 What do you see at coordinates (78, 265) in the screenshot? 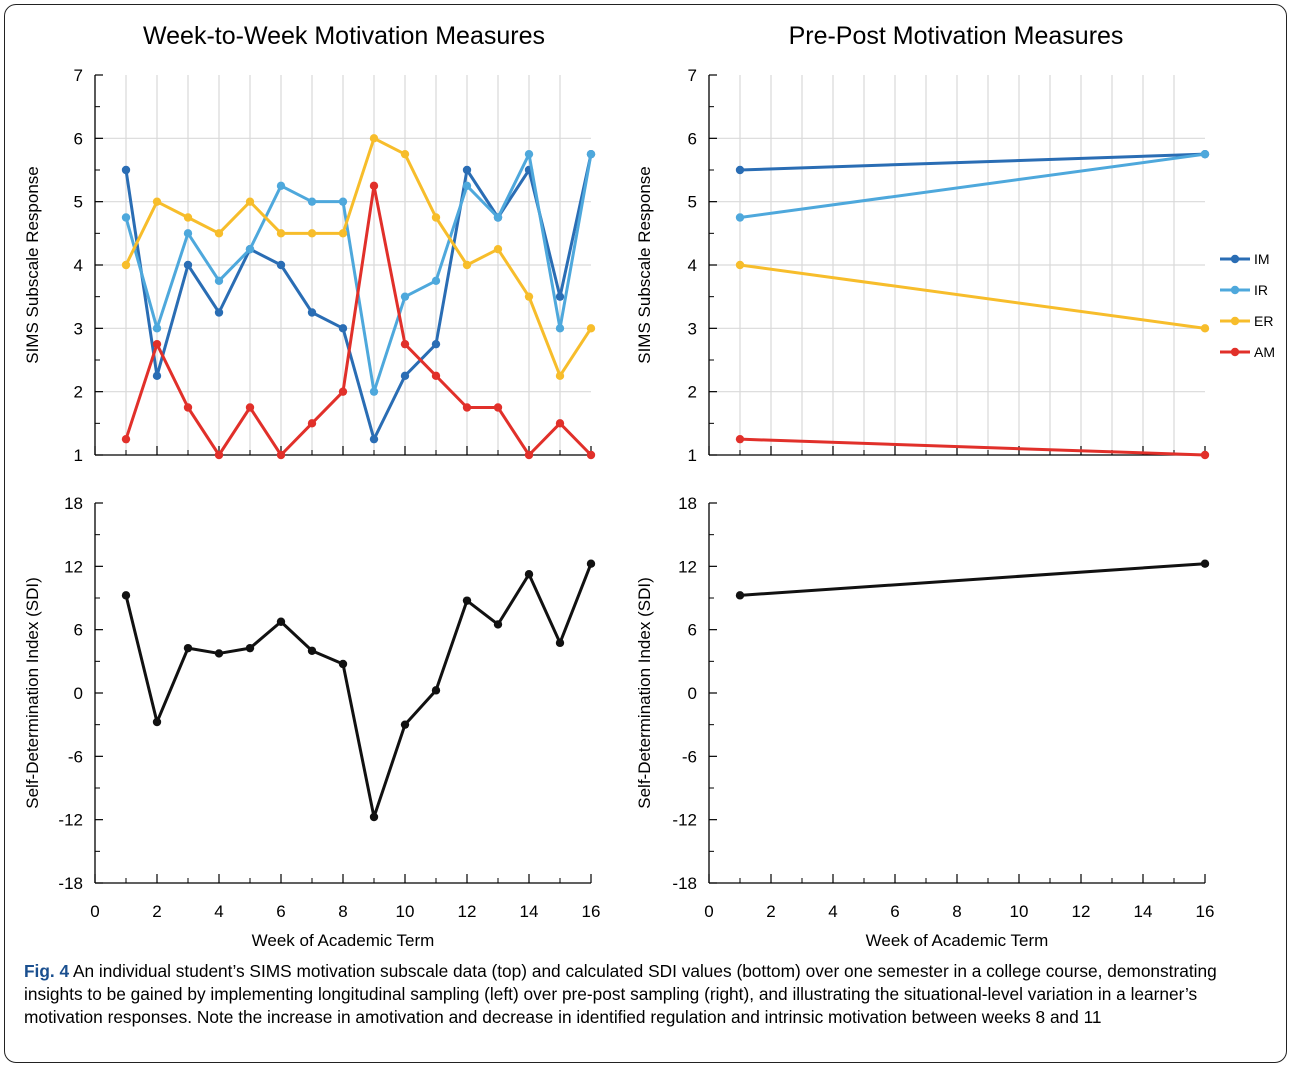
I see `y-tick-label: 4` at bounding box center [78, 265].